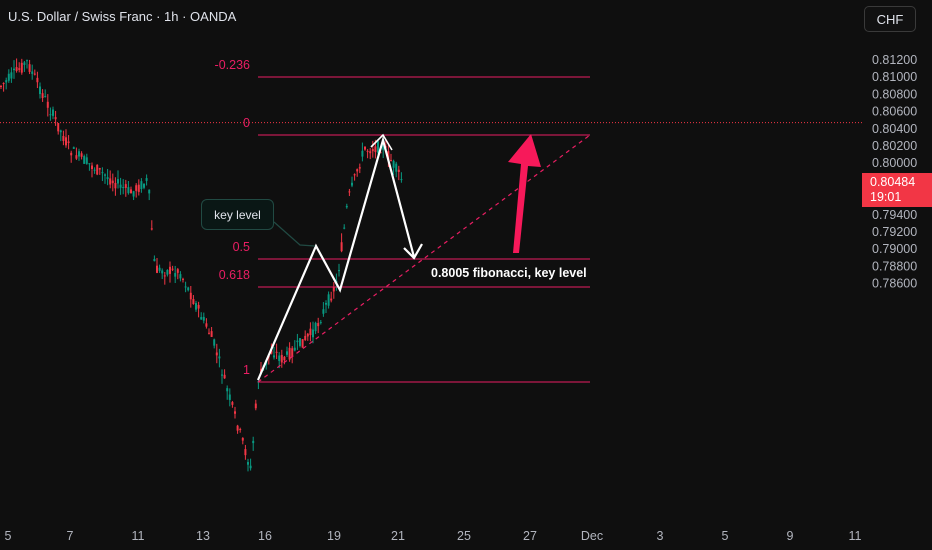  Describe the element at coordinates (886, 197) in the screenshot. I see `bar-countdown: 19:01` at that location.